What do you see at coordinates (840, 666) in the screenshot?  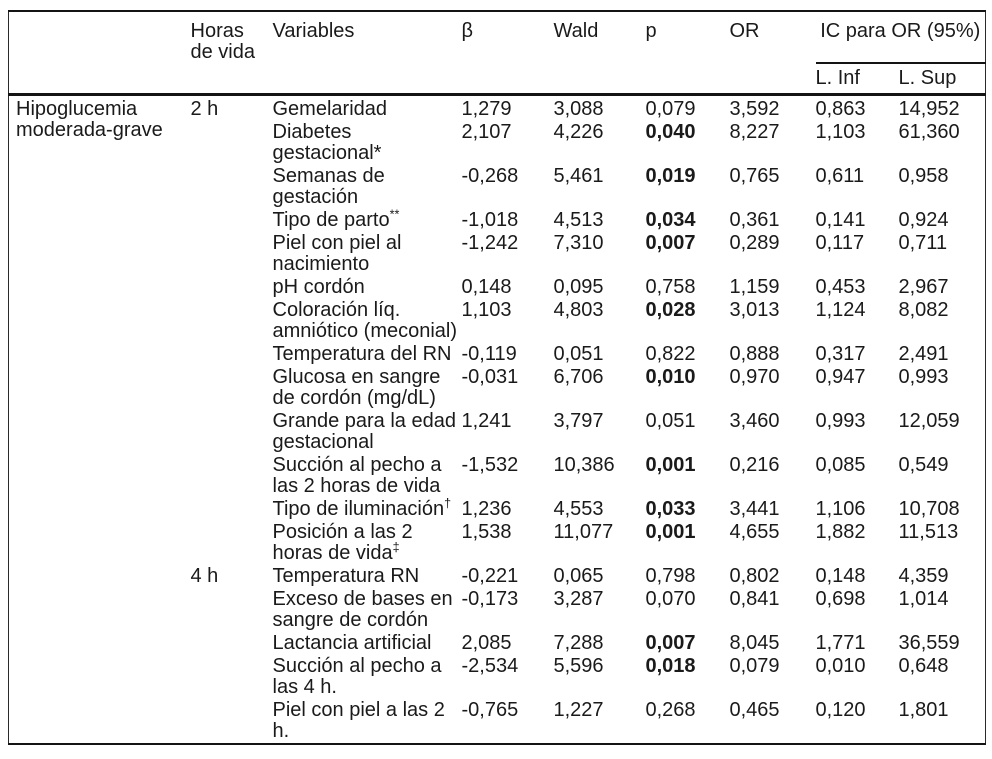 I see `ci-lower-cell: 0,010` at bounding box center [840, 666].